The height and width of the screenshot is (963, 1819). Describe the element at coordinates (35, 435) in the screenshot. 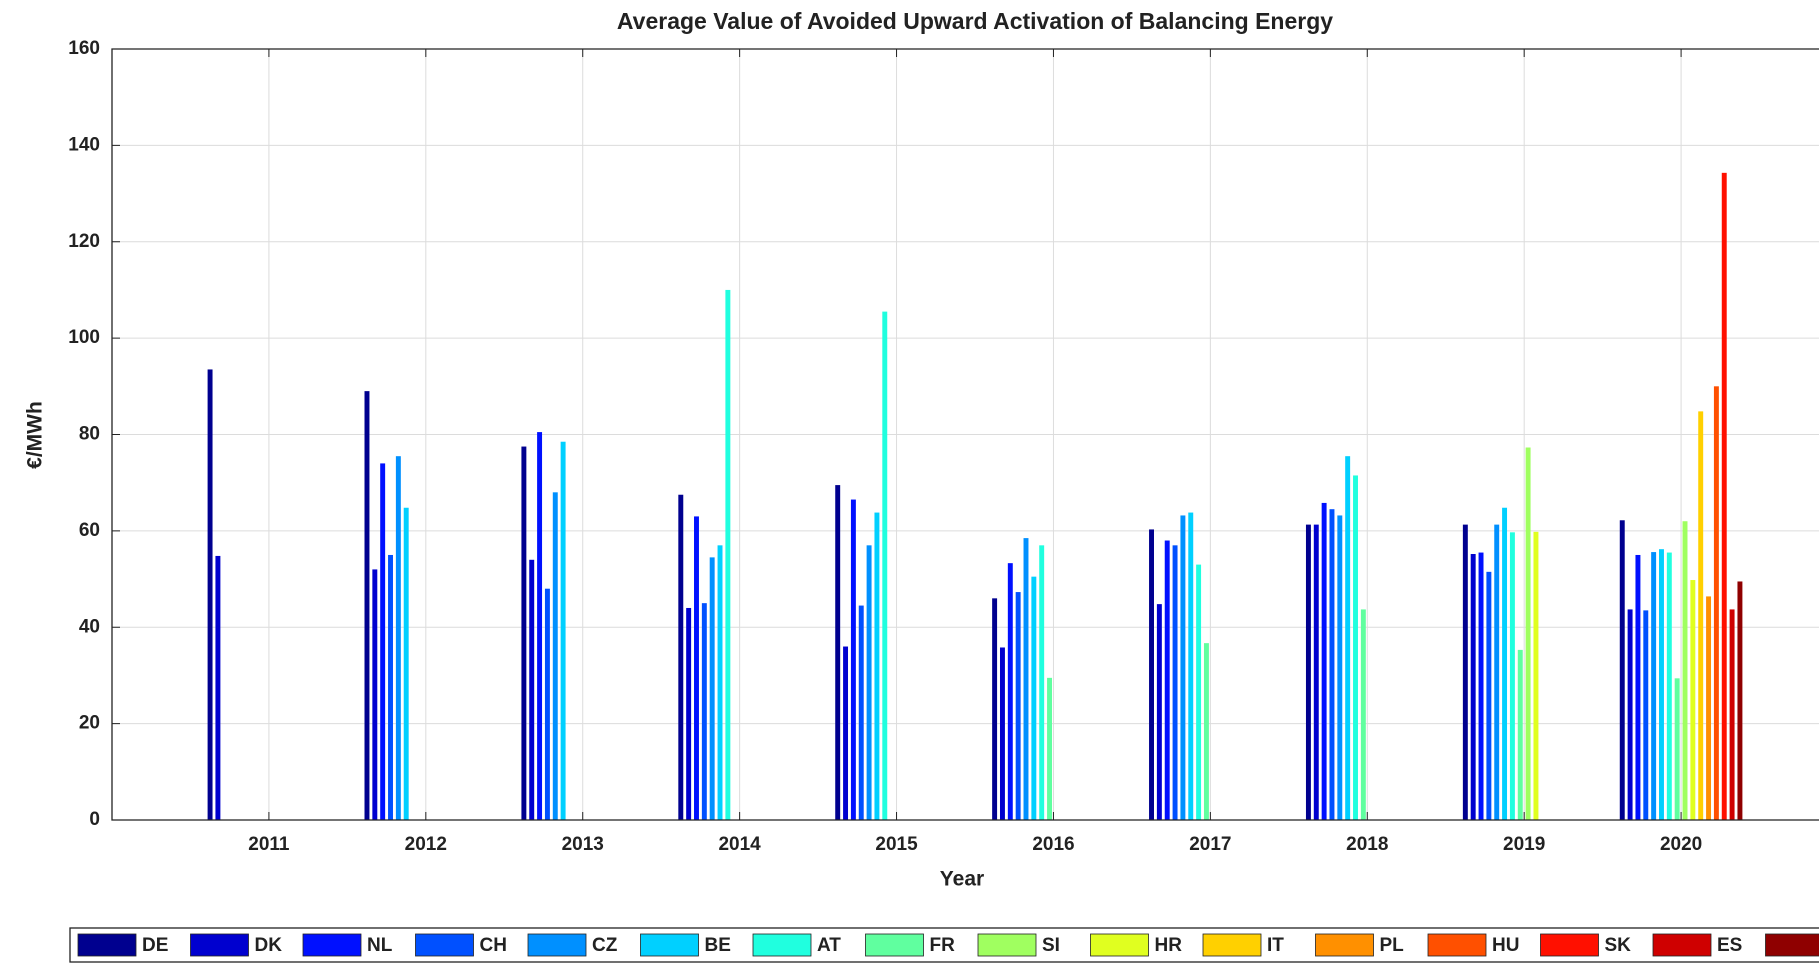

I see `y-axis-label: €/MWh` at that location.